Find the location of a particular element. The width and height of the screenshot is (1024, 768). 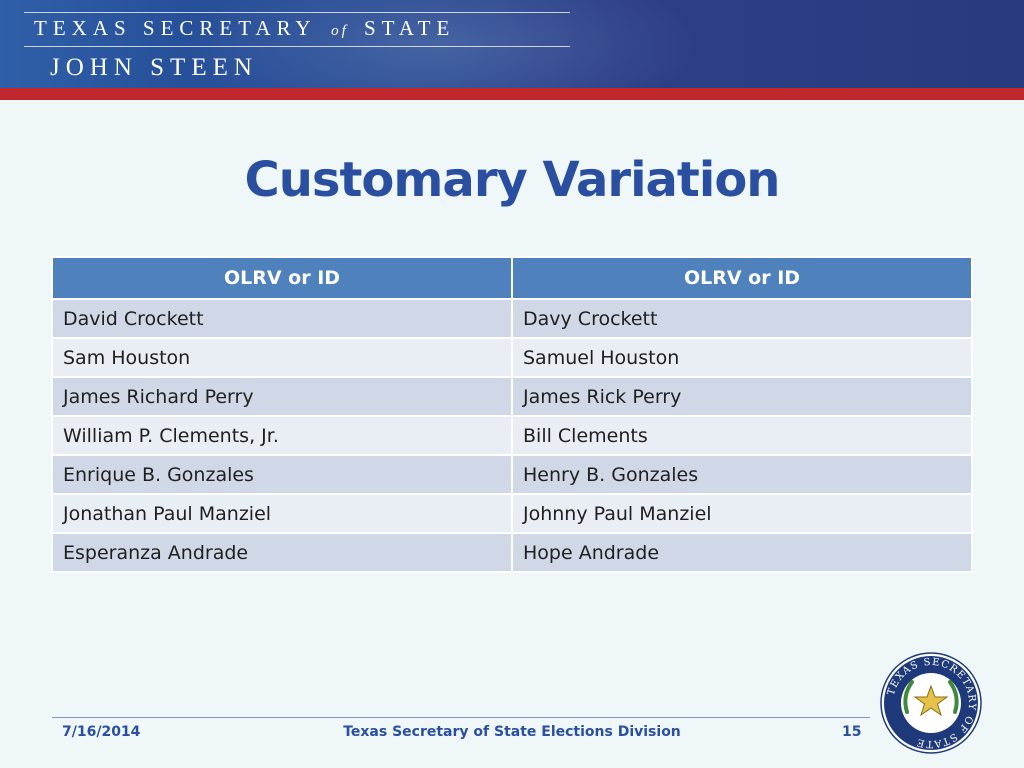

table-row: Sam Houston Samuel Houston is located at coordinates (512, 357).